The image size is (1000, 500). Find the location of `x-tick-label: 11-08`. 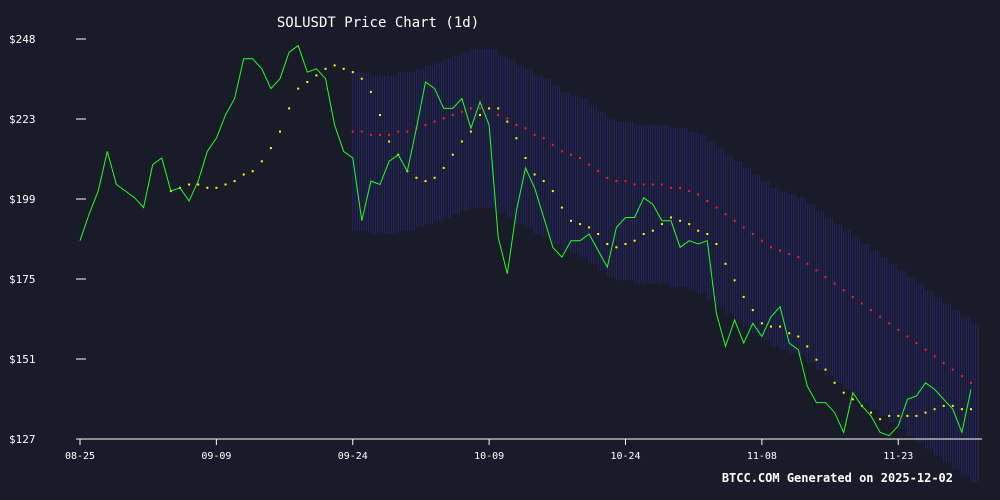

x-tick-label: 11-08 is located at coordinates (762, 456).